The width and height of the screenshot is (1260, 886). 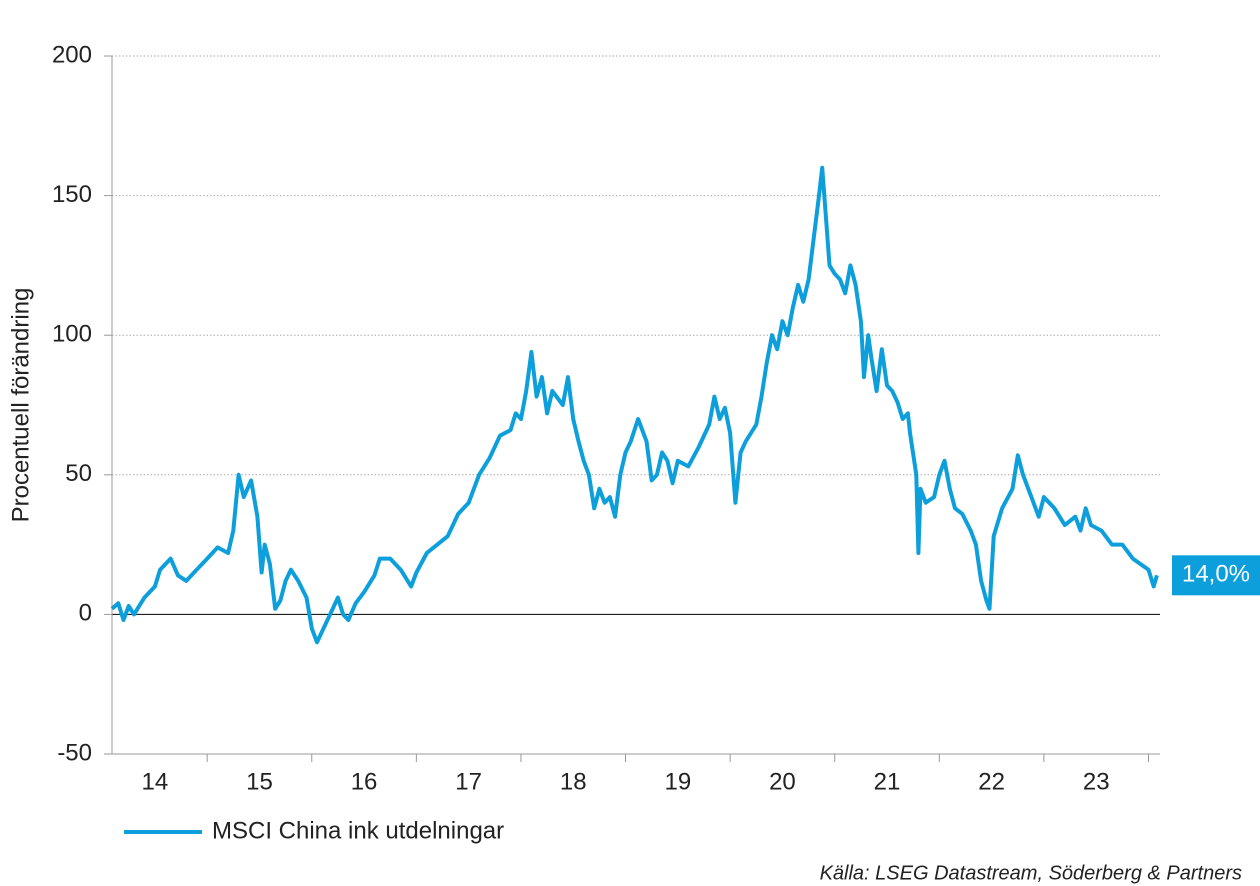 I want to click on x-tick-label: 20, so click(x=782, y=781).